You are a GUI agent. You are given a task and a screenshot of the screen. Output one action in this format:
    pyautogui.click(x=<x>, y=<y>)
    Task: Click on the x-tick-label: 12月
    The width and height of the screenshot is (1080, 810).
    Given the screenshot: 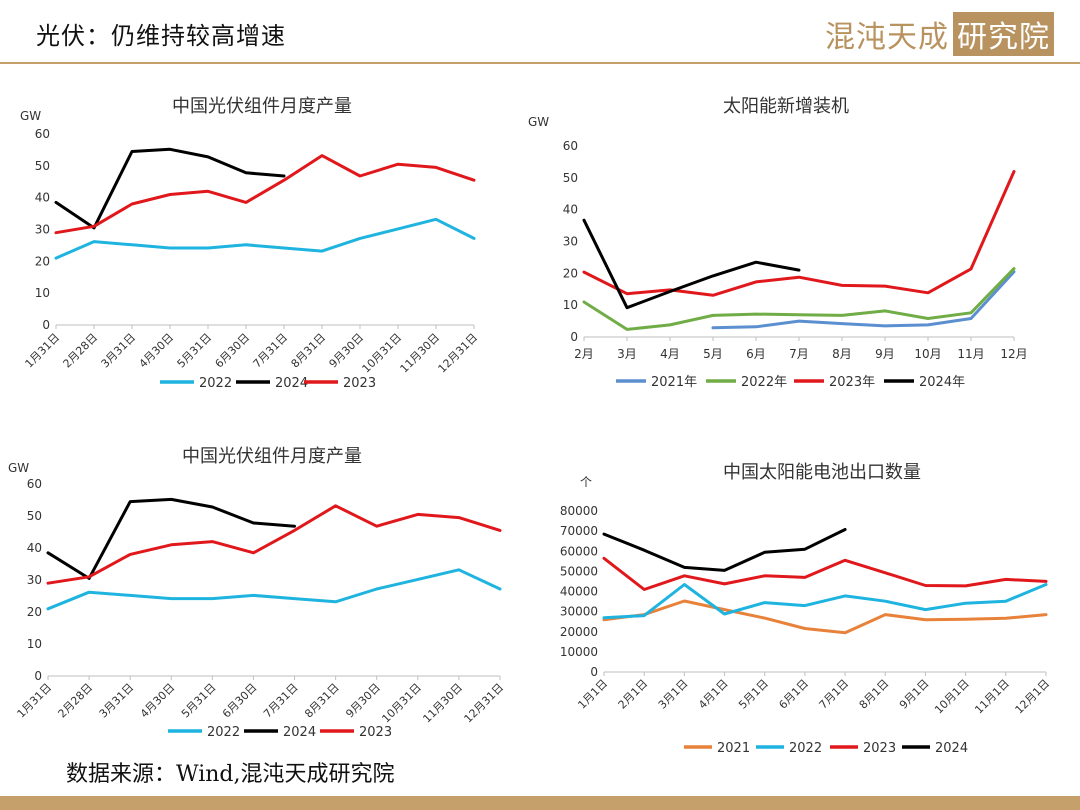 What is the action you would take?
    pyautogui.click(x=1013, y=354)
    